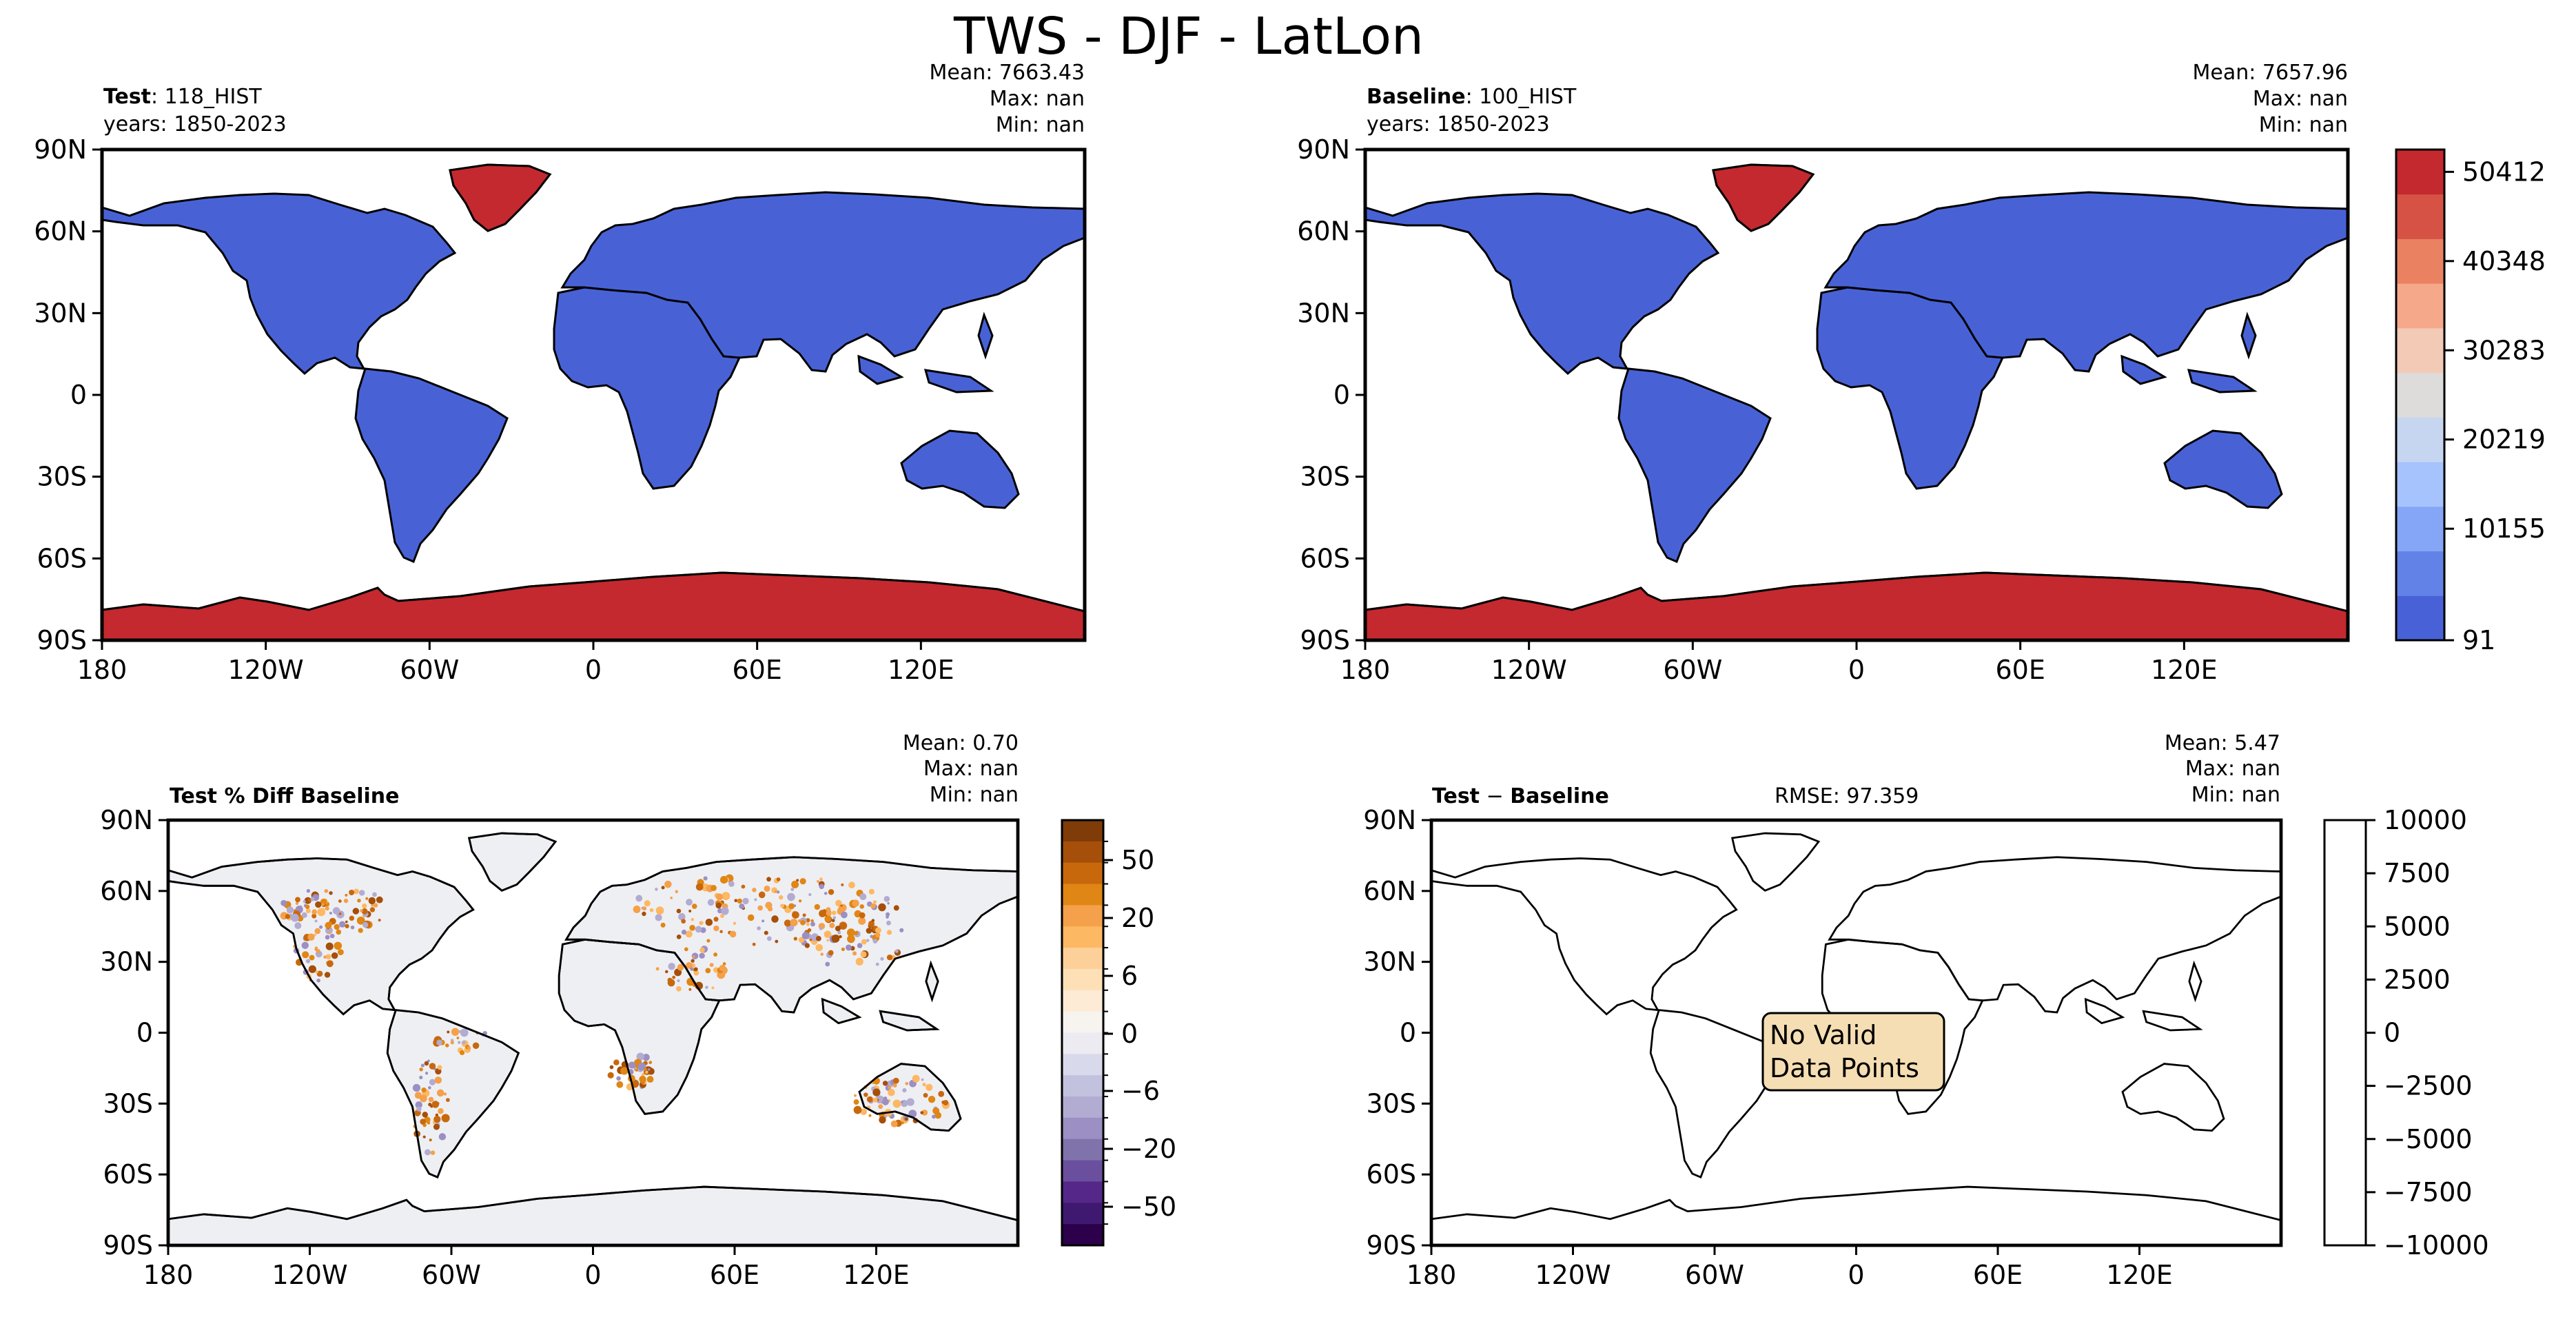 This screenshot has width=2576, height=1317. What do you see at coordinates (2504, 350) in the screenshot?
I see `colorbar-tick-label: 30283` at bounding box center [2504, 350].